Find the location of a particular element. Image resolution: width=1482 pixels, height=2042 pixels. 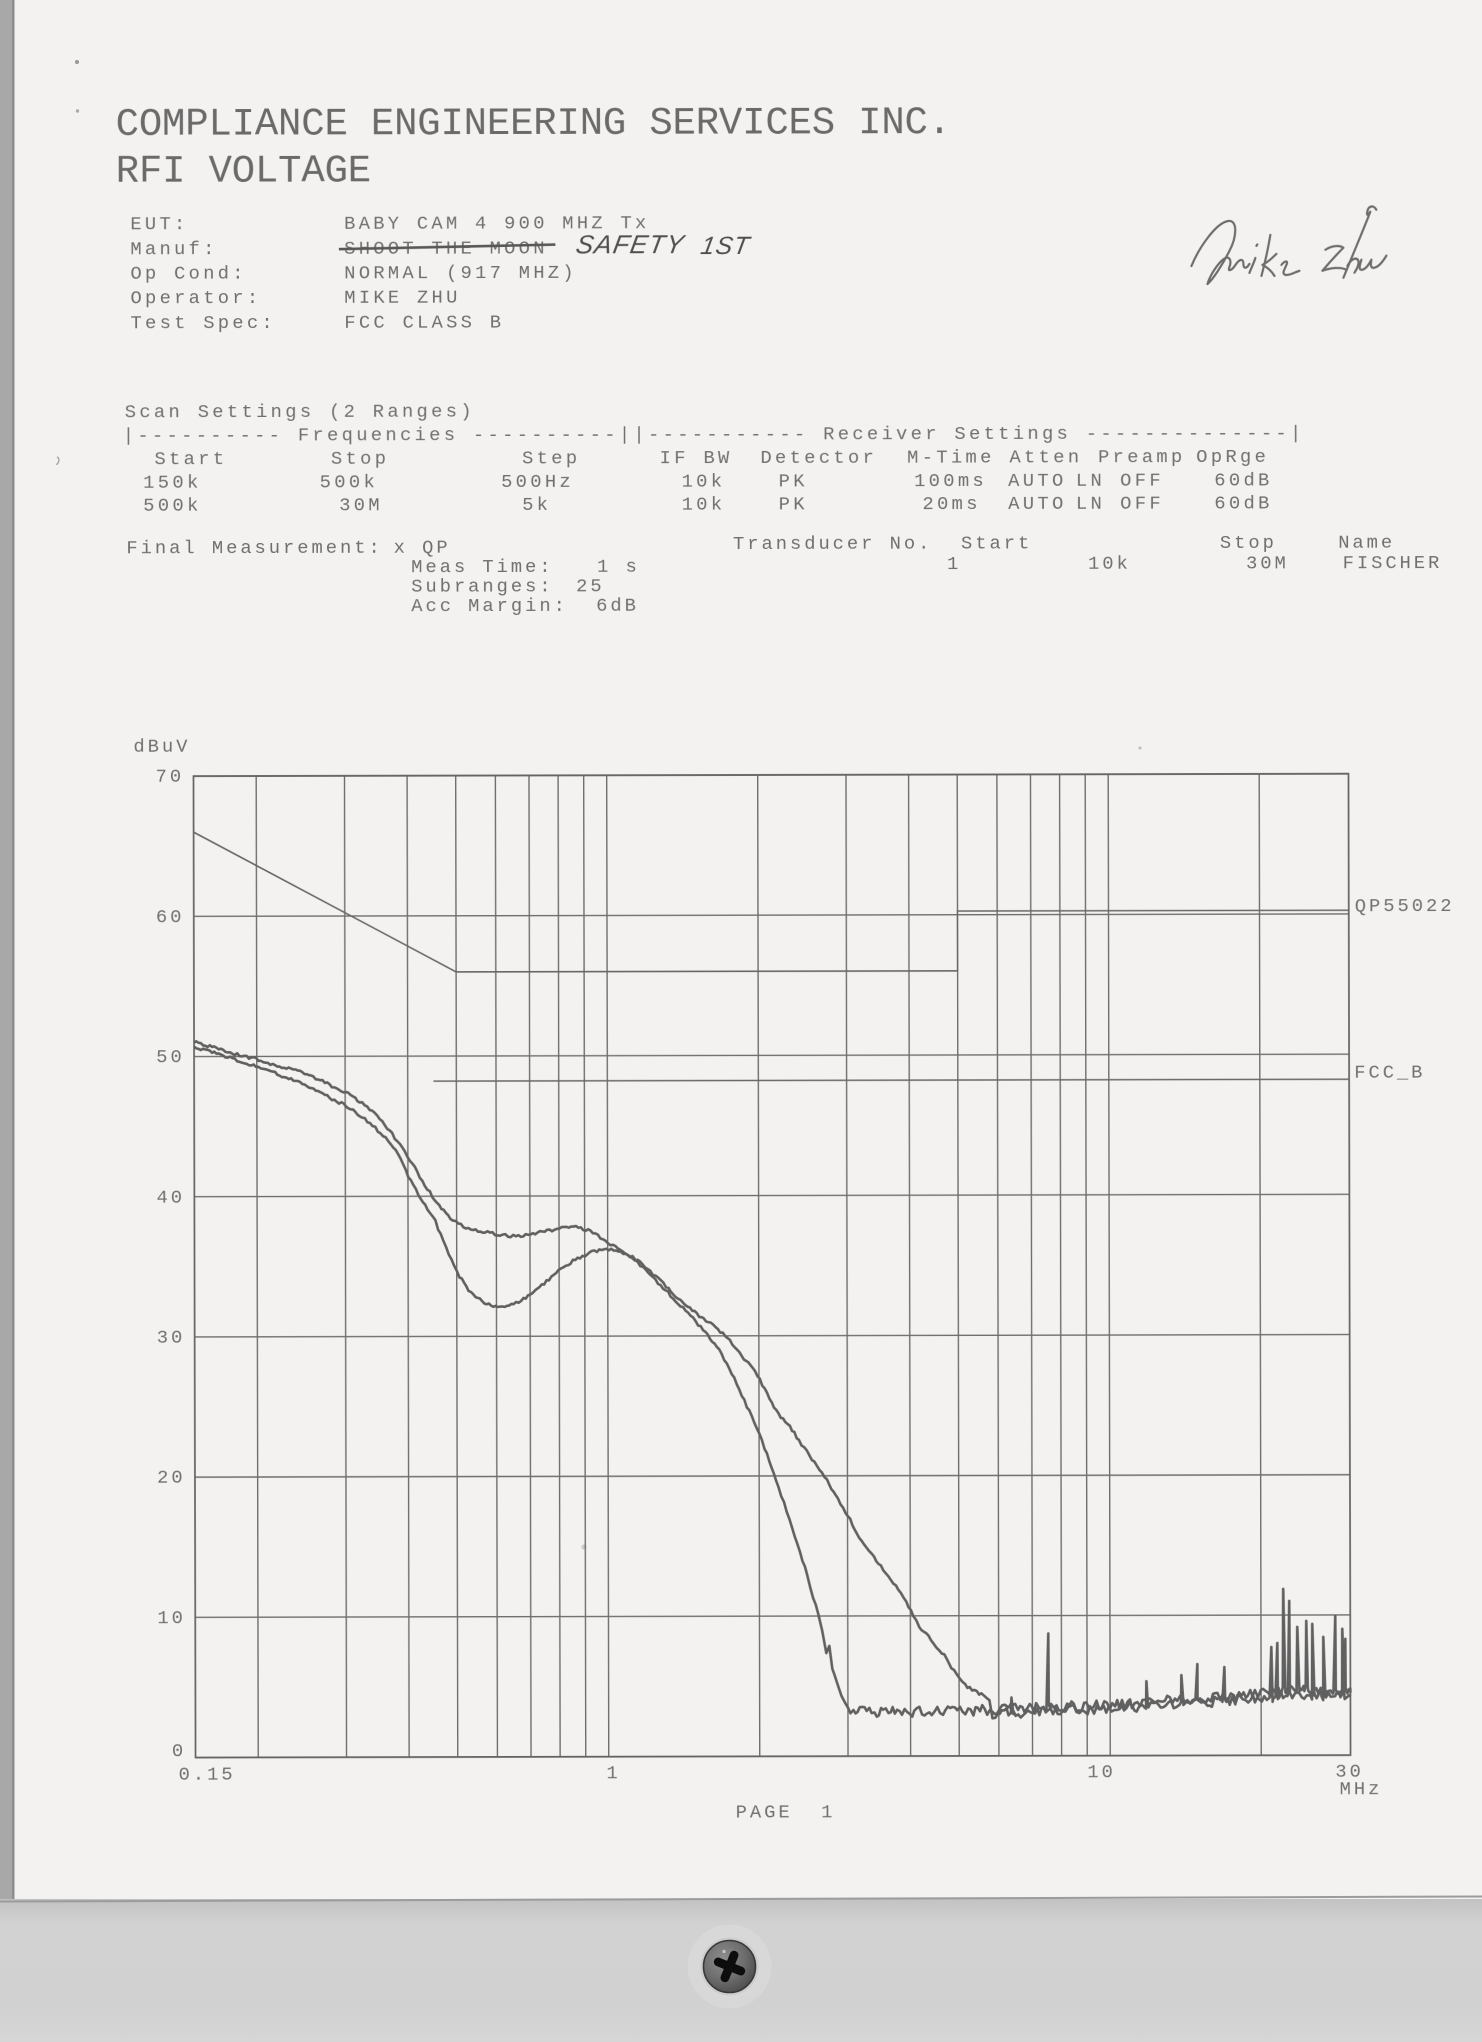

svg-text: 50 is located at coordinates (170, 1057).